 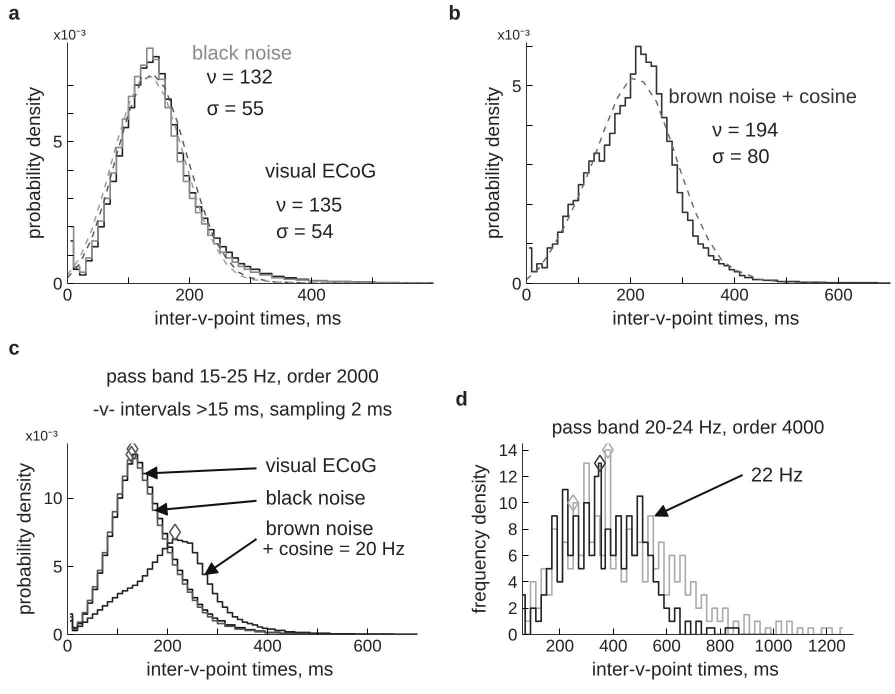 What do you see at coordinates (513, 582) in the screenshot?
I see `y-tick-label: 4` at bounding box center [513, 582].